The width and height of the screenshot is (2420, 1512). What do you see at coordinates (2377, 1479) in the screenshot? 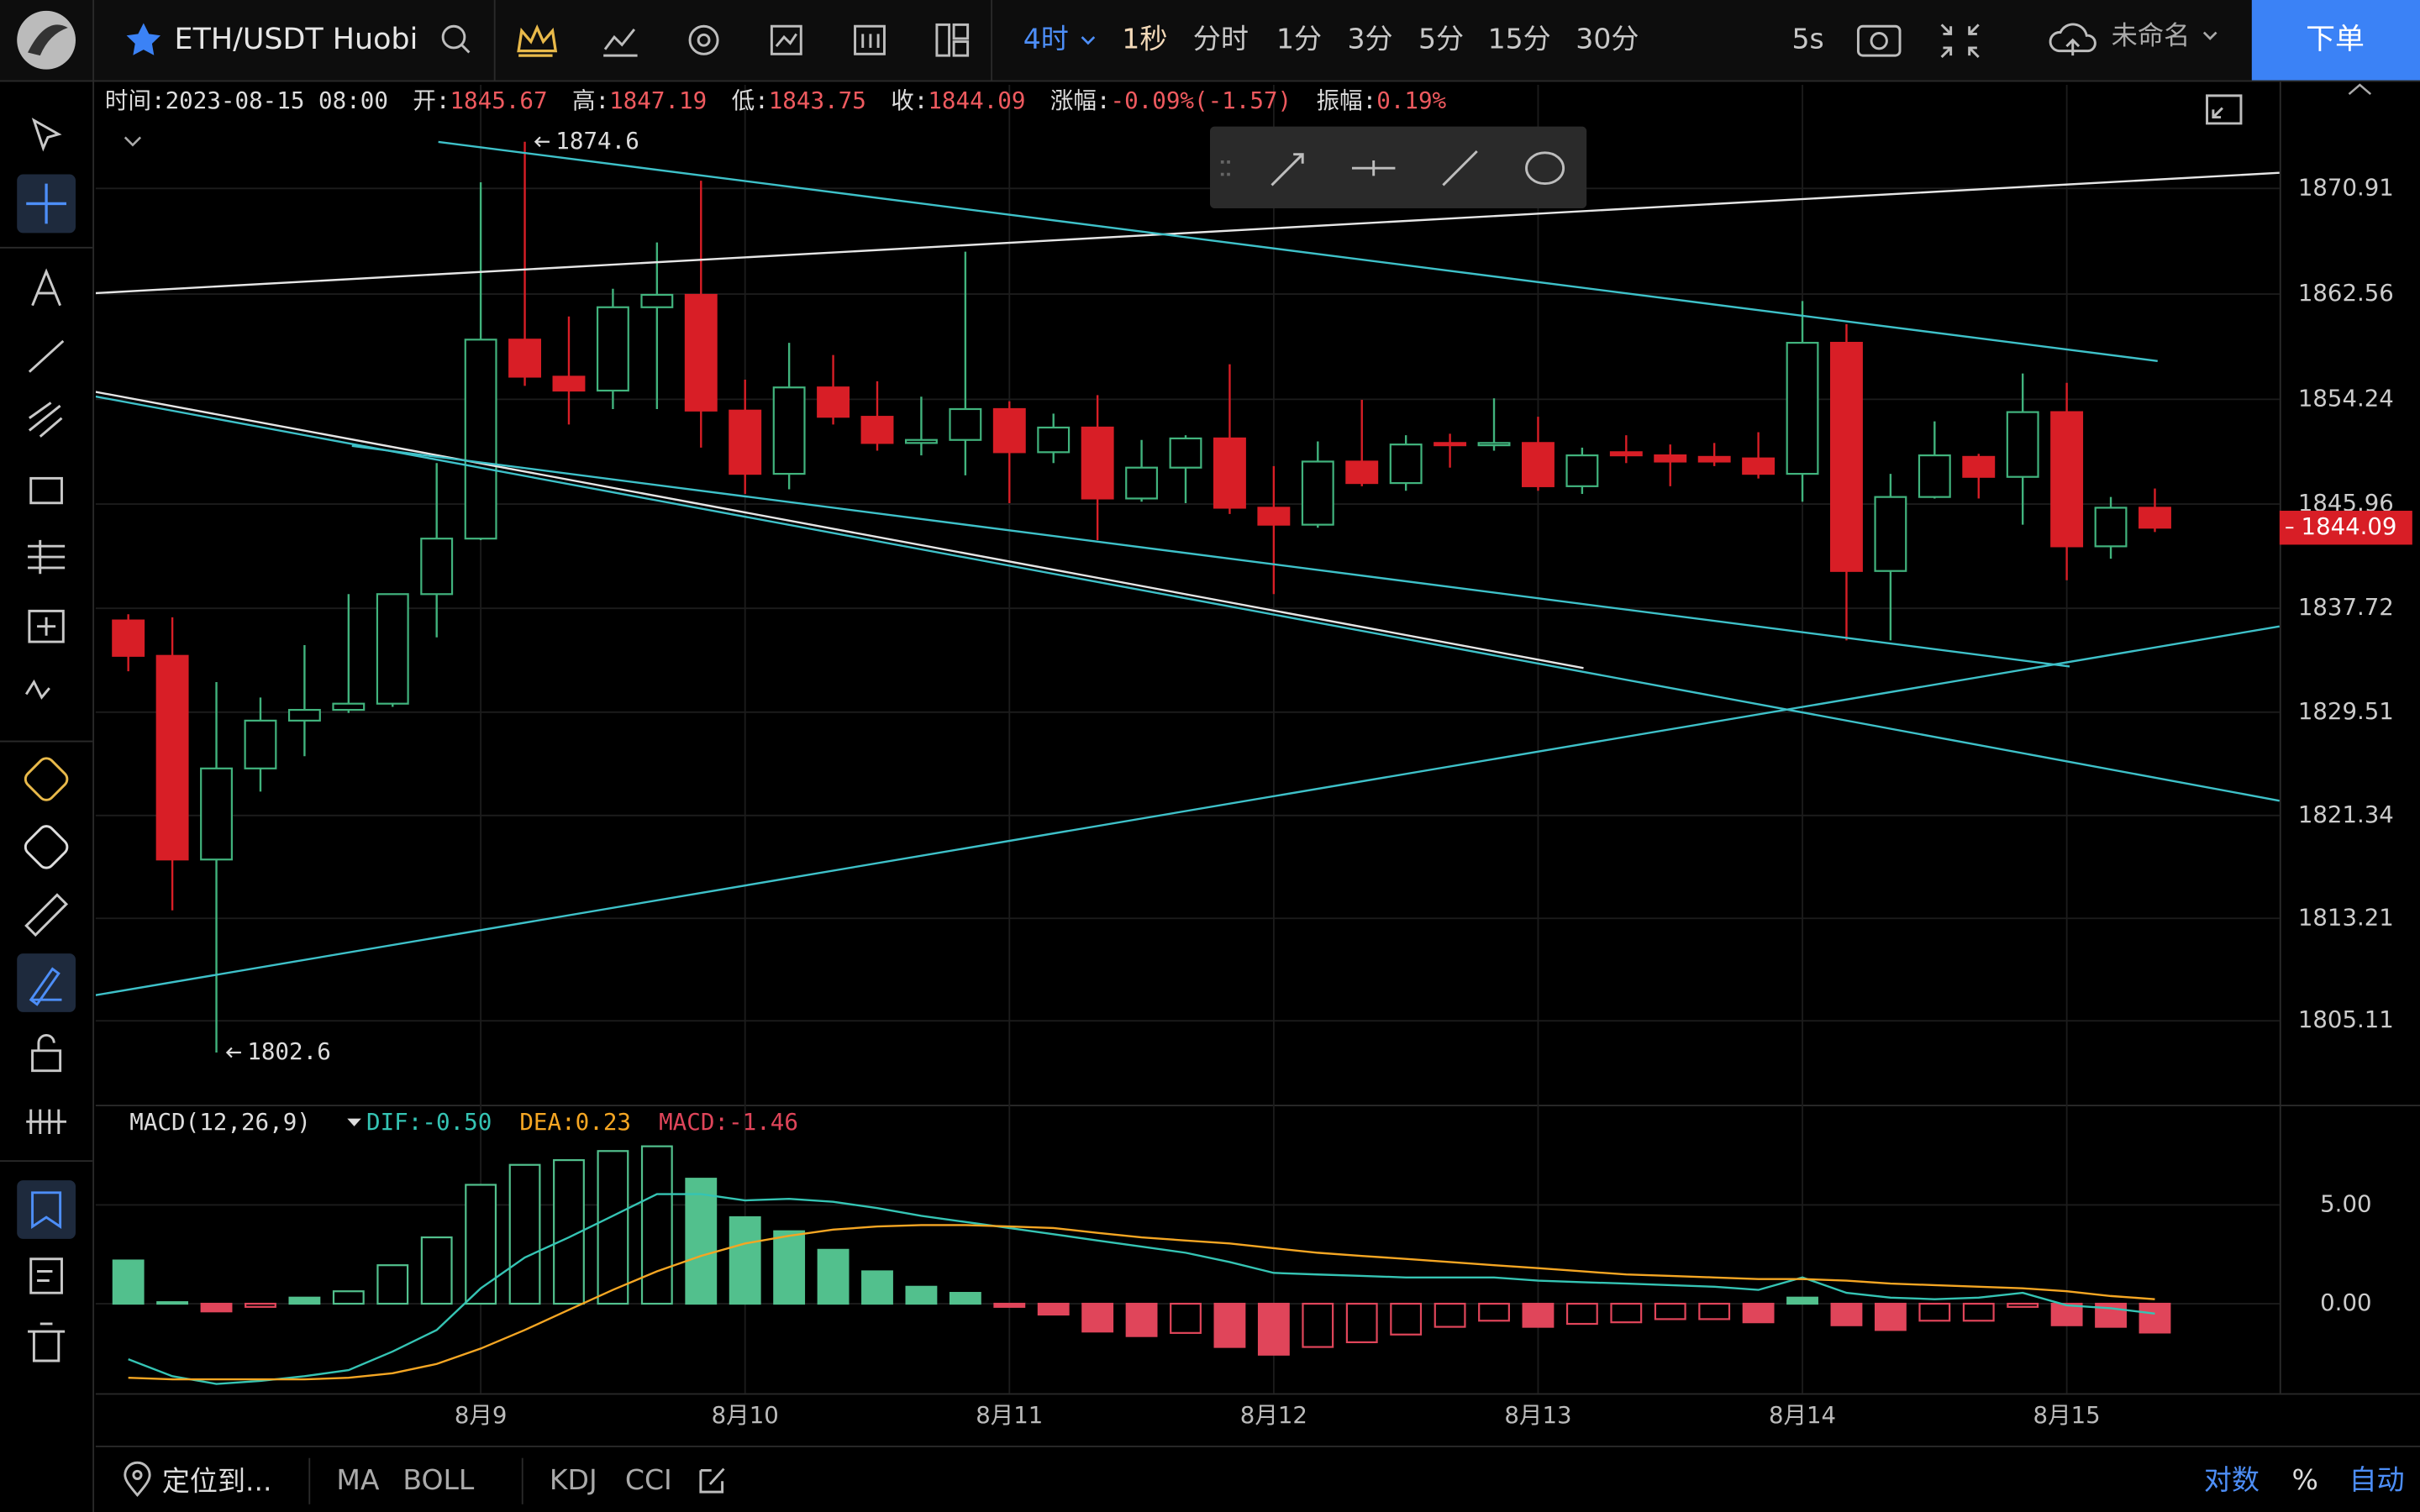
I see `auto-button: 自动` at bounding box center [2377, 1479].